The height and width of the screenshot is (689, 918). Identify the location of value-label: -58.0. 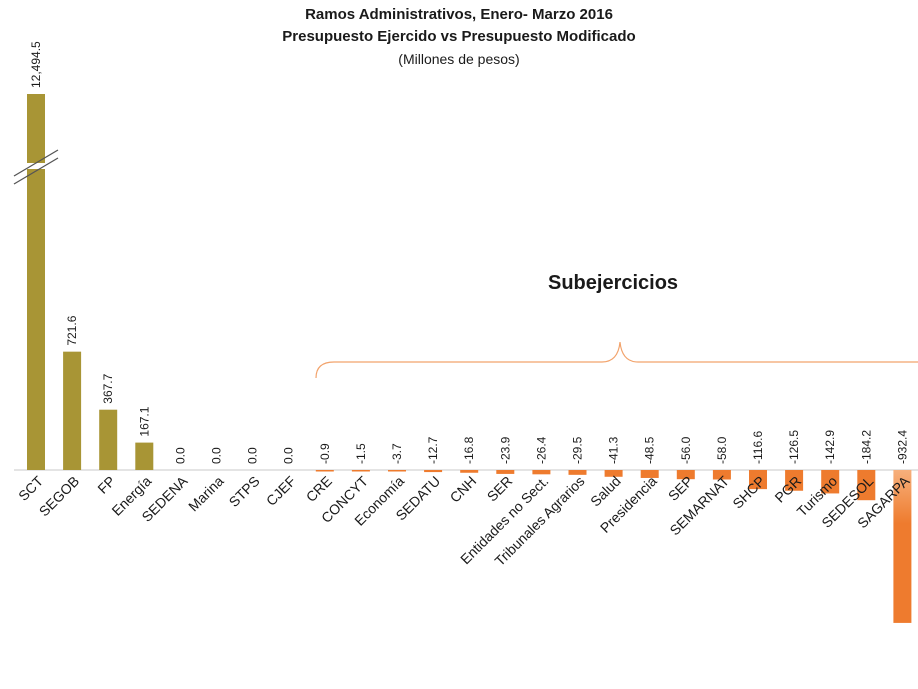
(722, 450).